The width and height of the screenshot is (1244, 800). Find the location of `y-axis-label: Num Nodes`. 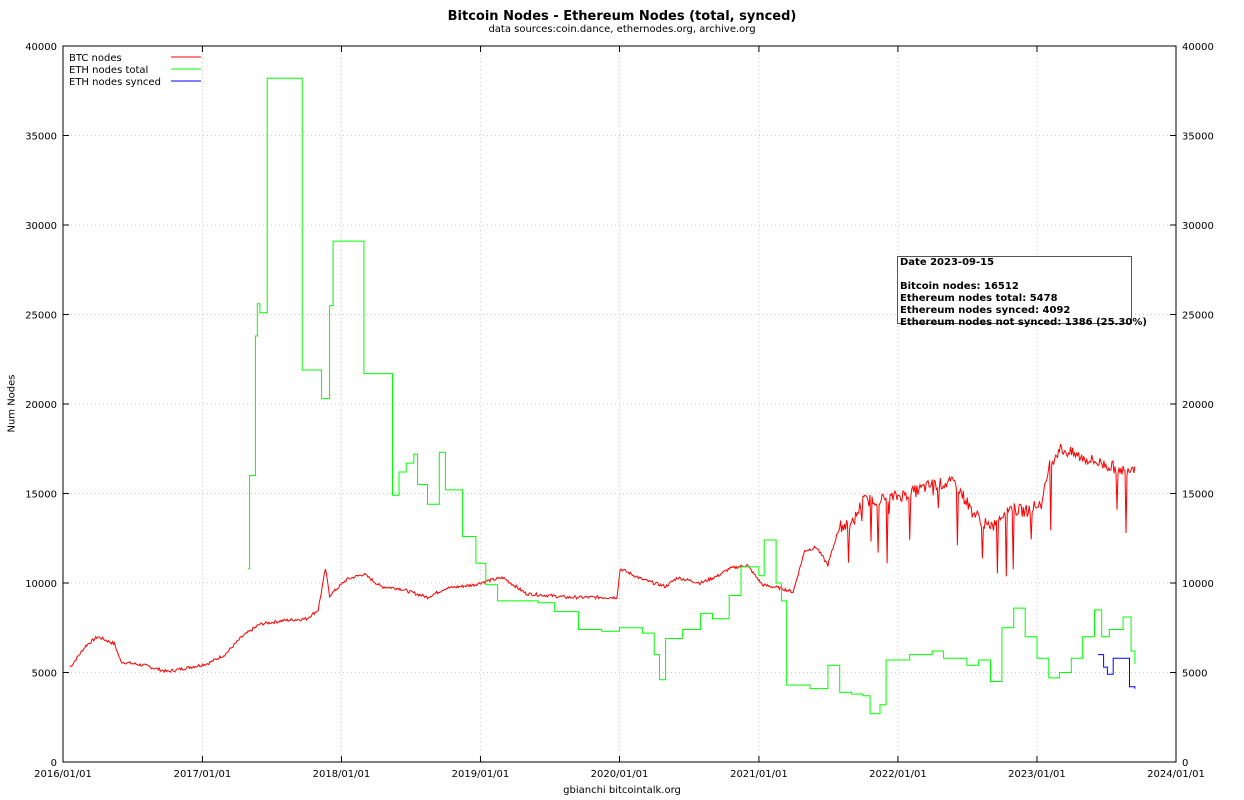

y-axis-label: Num Nodes is located at coordinates (12, 403).